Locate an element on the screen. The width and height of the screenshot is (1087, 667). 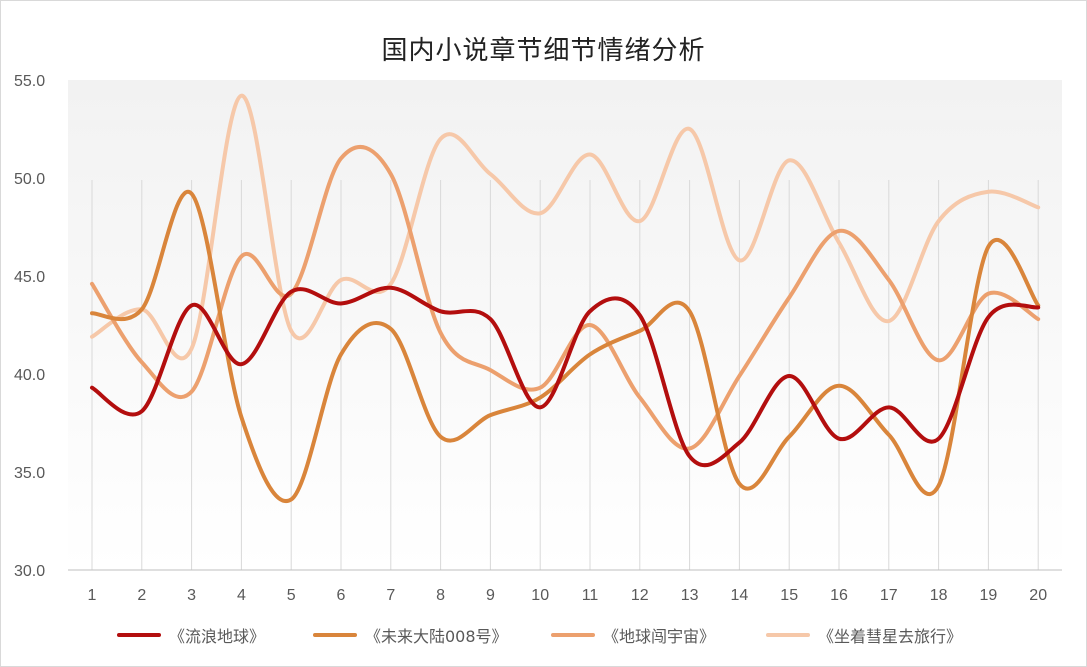
legend-item: 《地球闯宇宙》 is located at coordinates (633, 635).